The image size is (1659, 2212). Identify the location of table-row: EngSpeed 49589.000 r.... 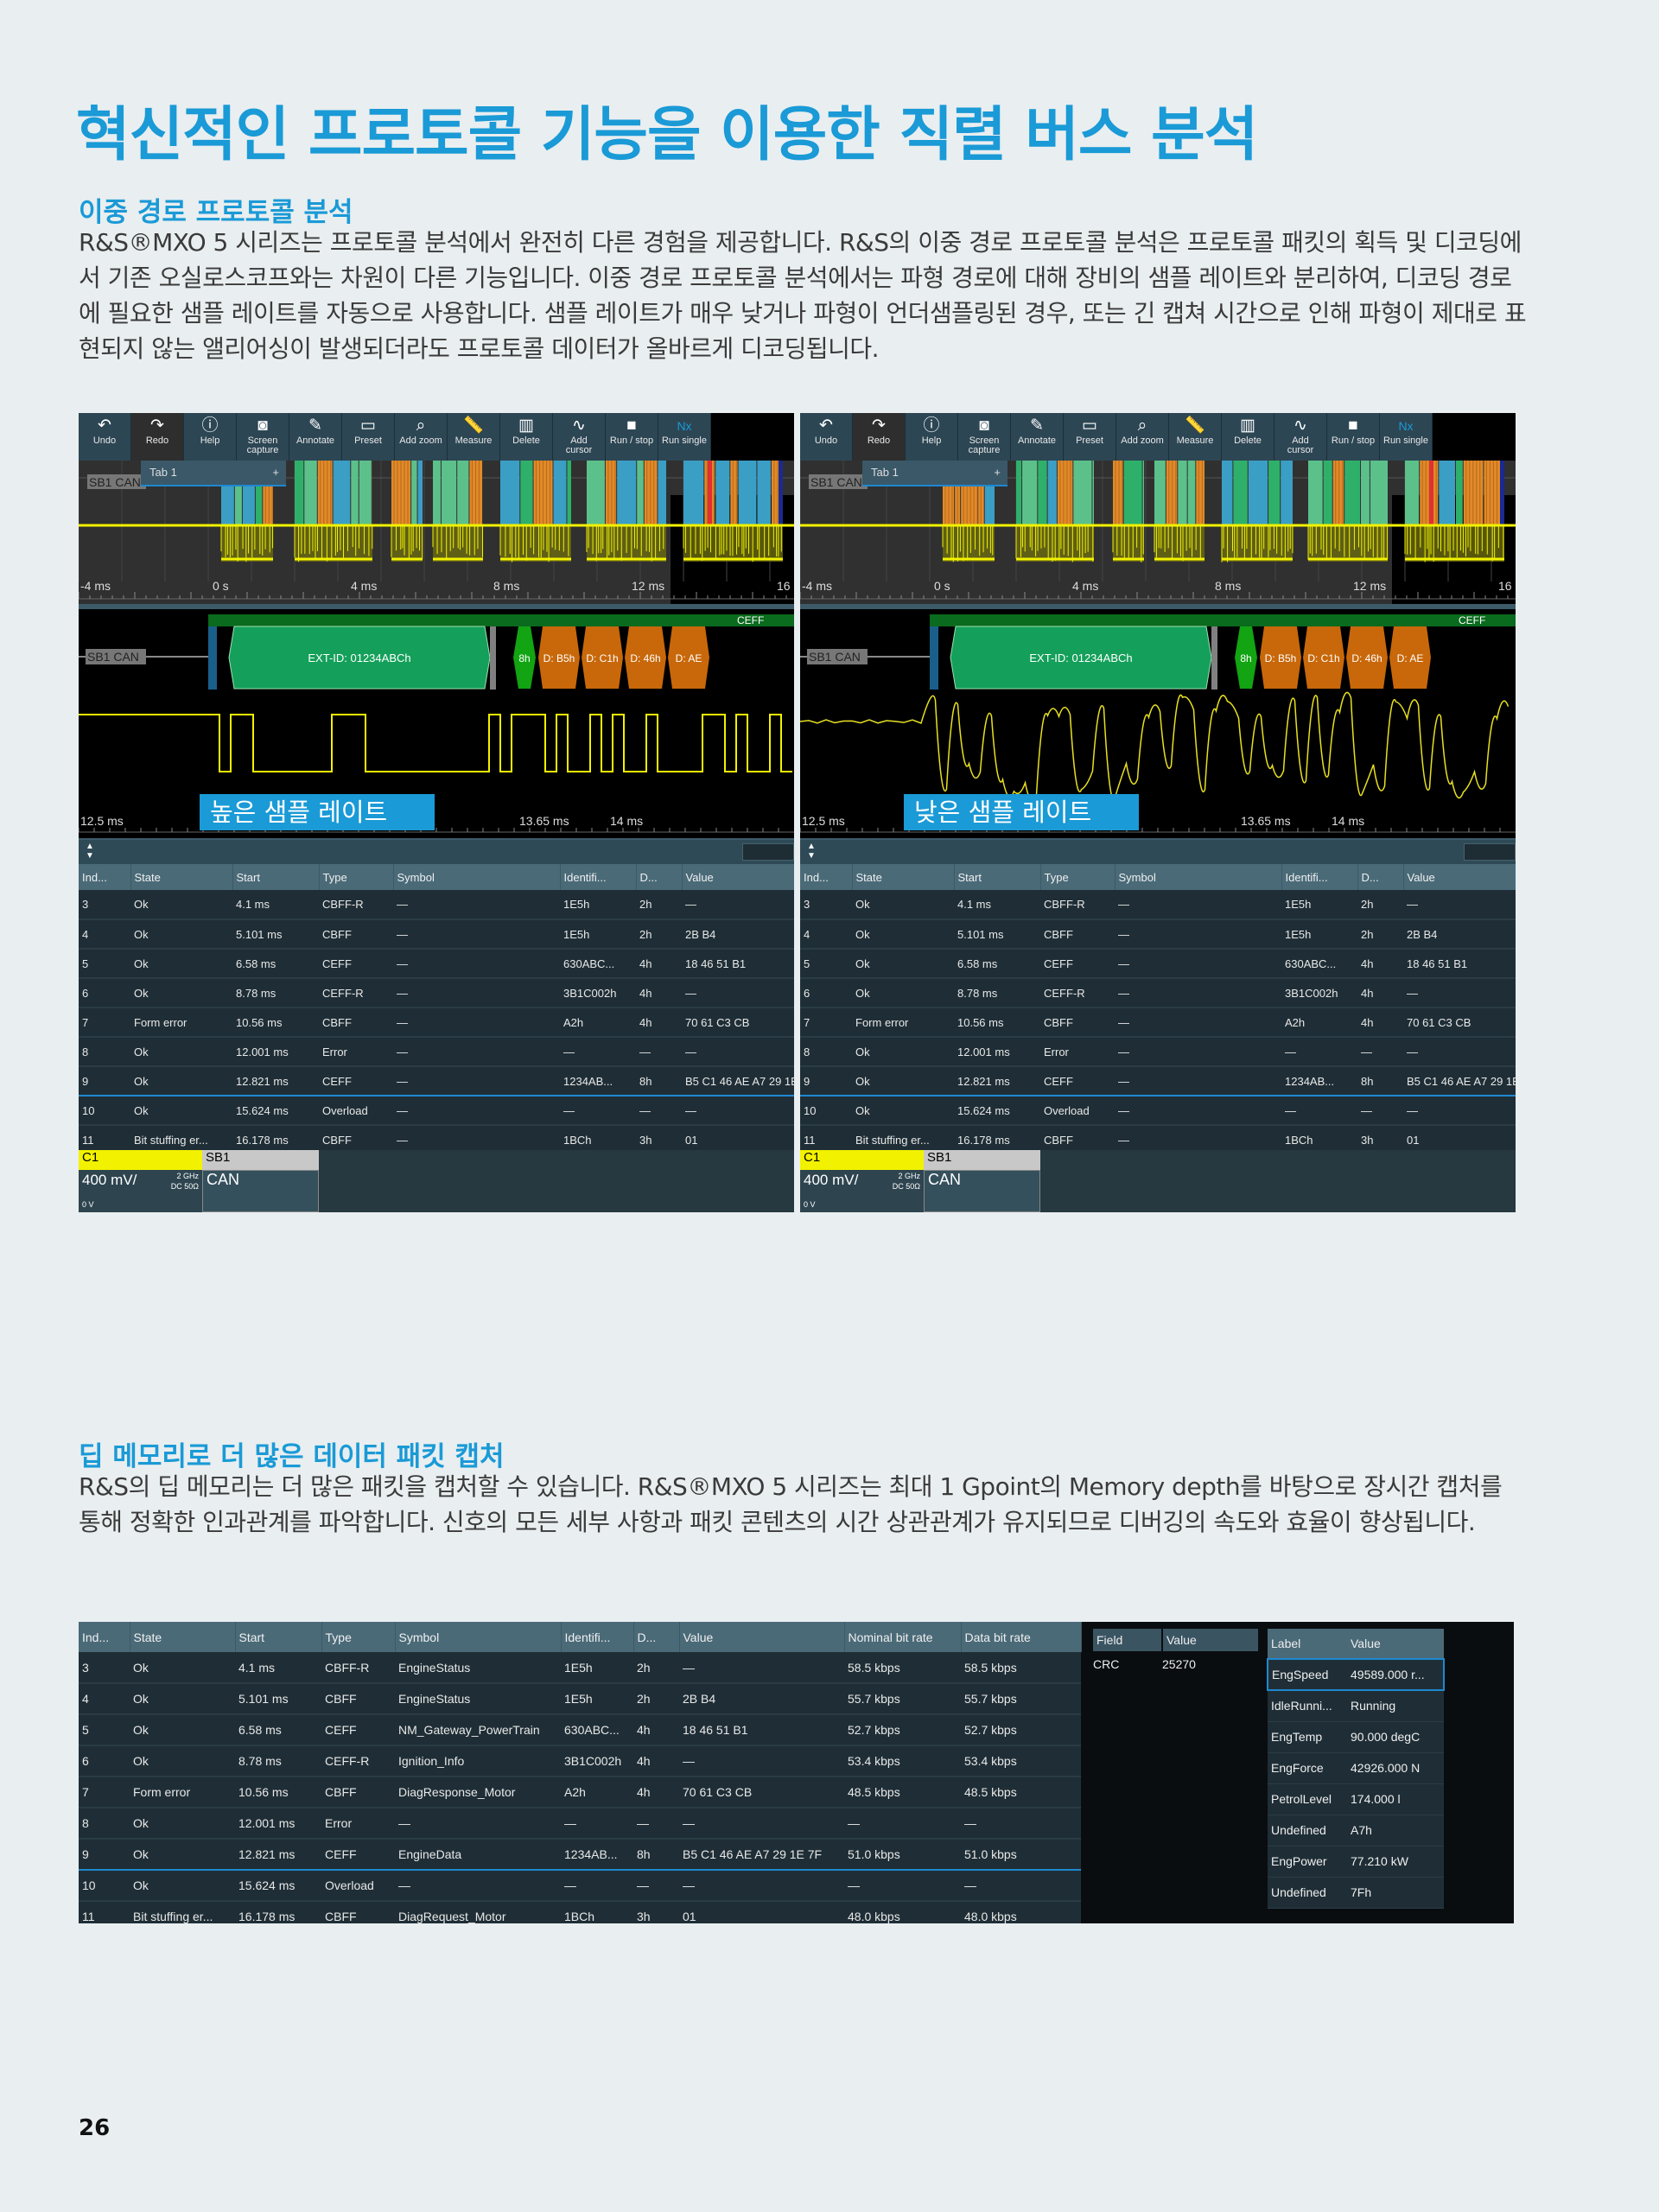
(1356, 1674).